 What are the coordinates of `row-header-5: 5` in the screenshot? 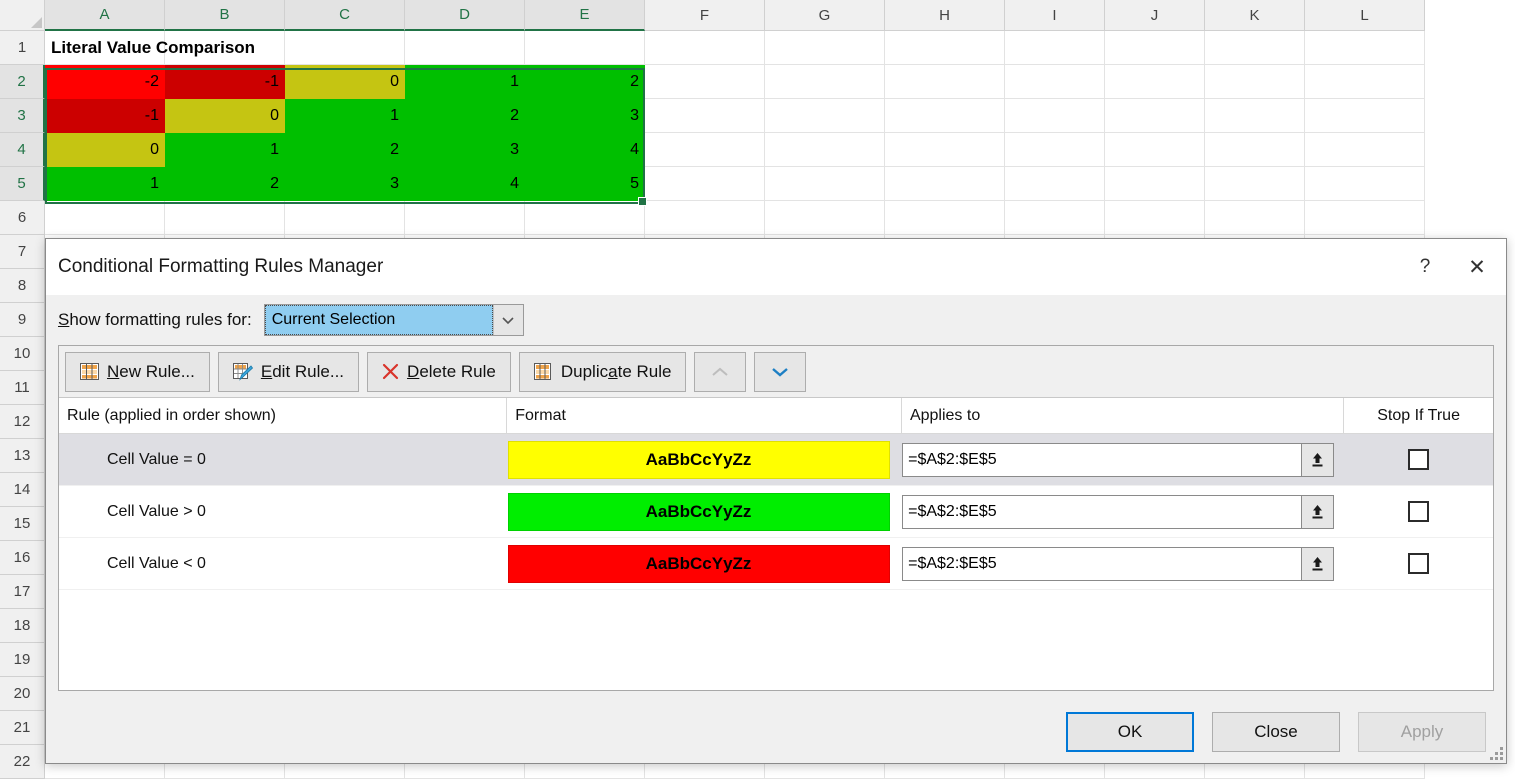 It's located at (22, 184).